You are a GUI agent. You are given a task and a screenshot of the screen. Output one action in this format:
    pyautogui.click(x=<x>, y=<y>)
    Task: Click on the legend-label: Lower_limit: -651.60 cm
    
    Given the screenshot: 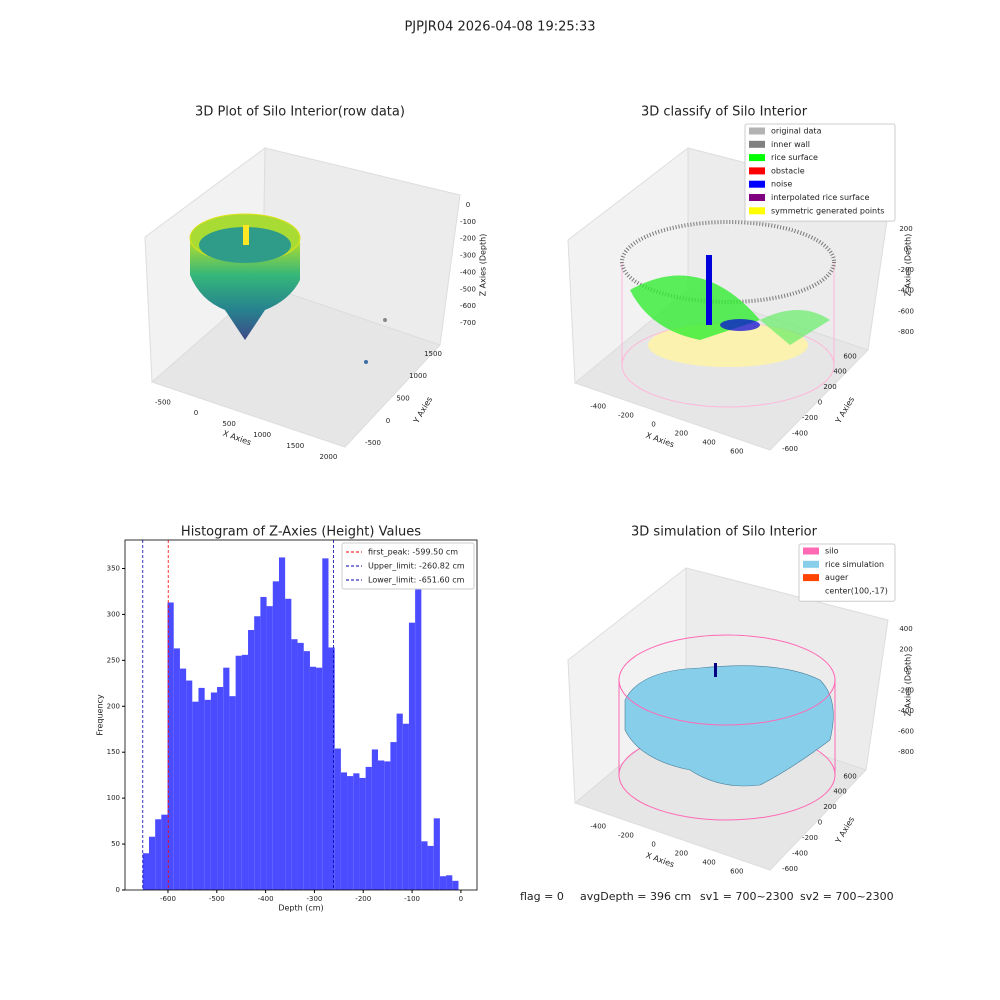 What is the action you would take?
    pyautogui.click(x=416, y=580)
    